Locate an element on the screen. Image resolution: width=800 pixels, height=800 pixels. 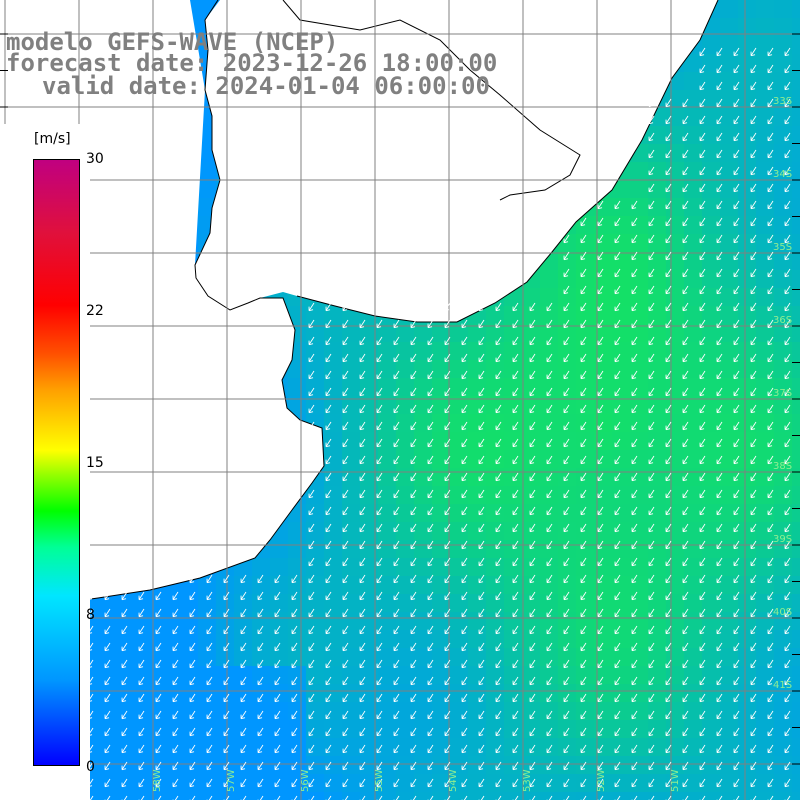
colorbar-tick-15: 15 is located at coordinates (95, 463).